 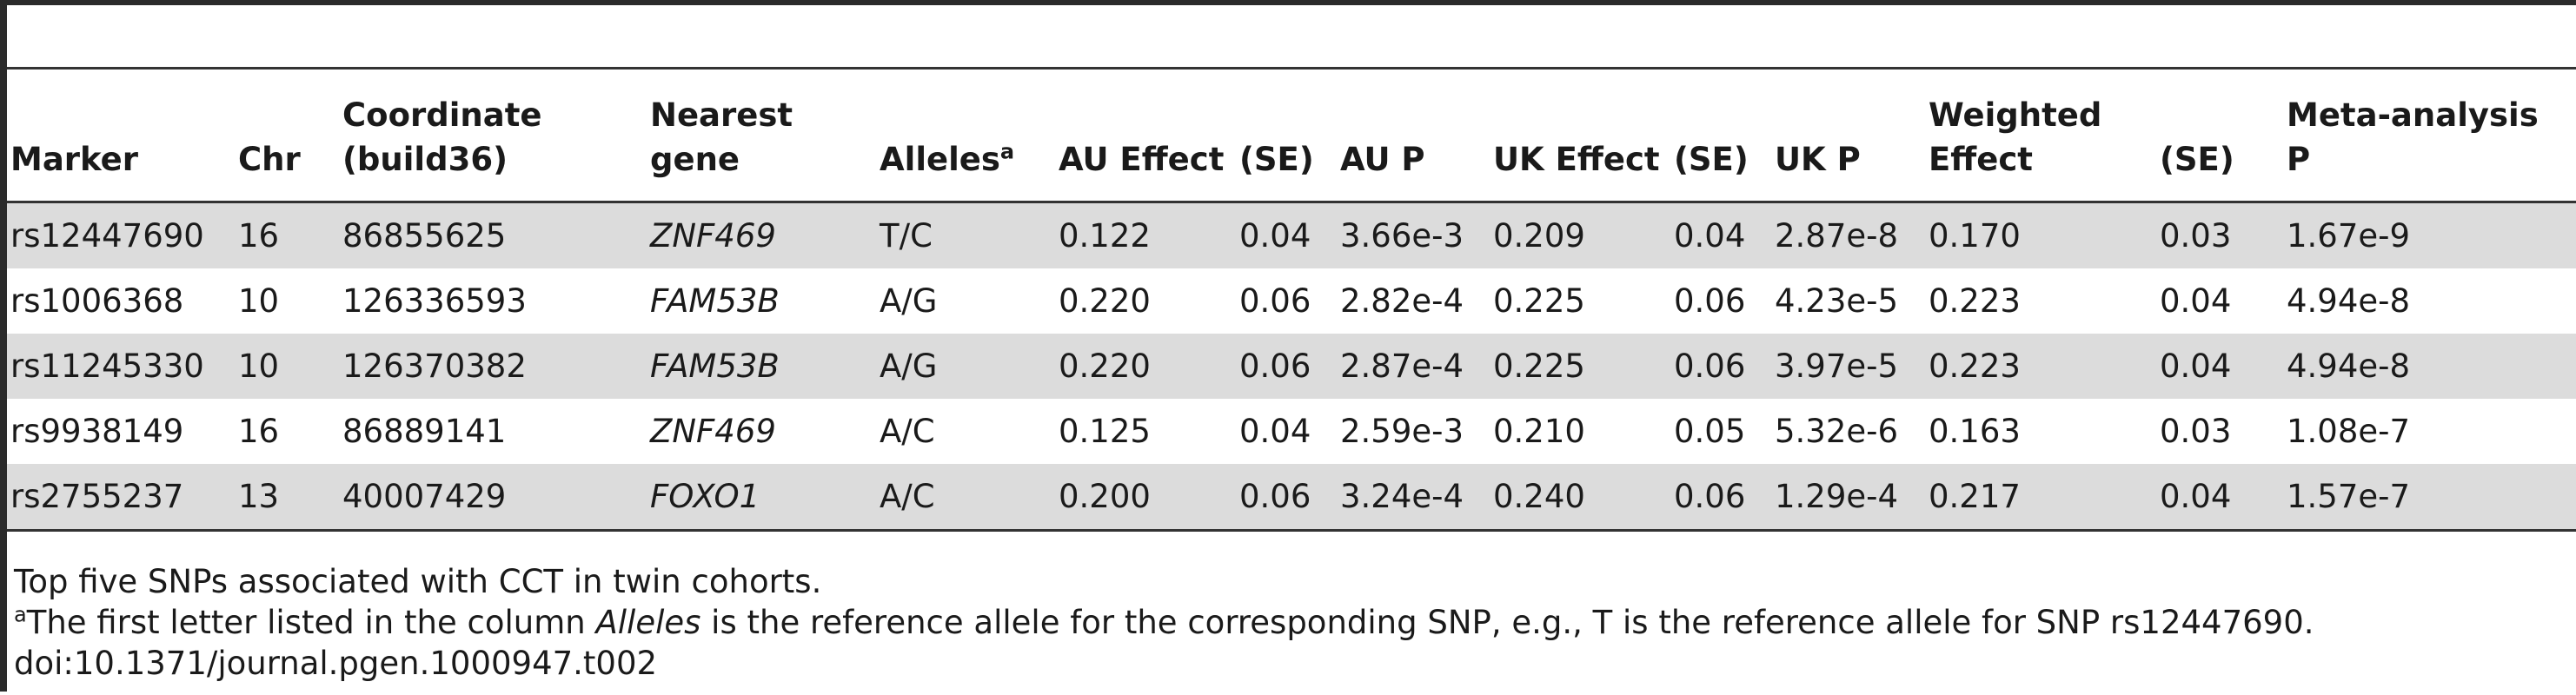 What do you see at coordinates (2429, 235) in the screenshot?
I see `table-cell: 1.67e-9` at bounding box center [2429, 235].